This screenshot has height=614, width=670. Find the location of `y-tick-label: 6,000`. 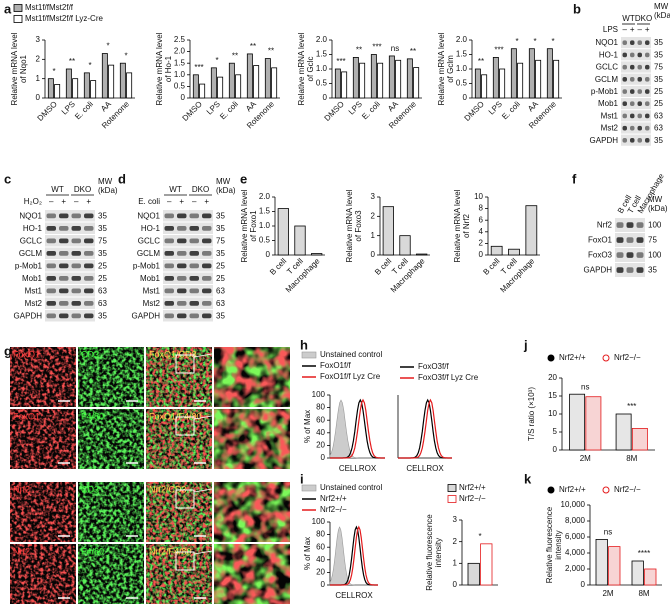

y-tick-label: 6,000 is located at coordinates (575, 536).